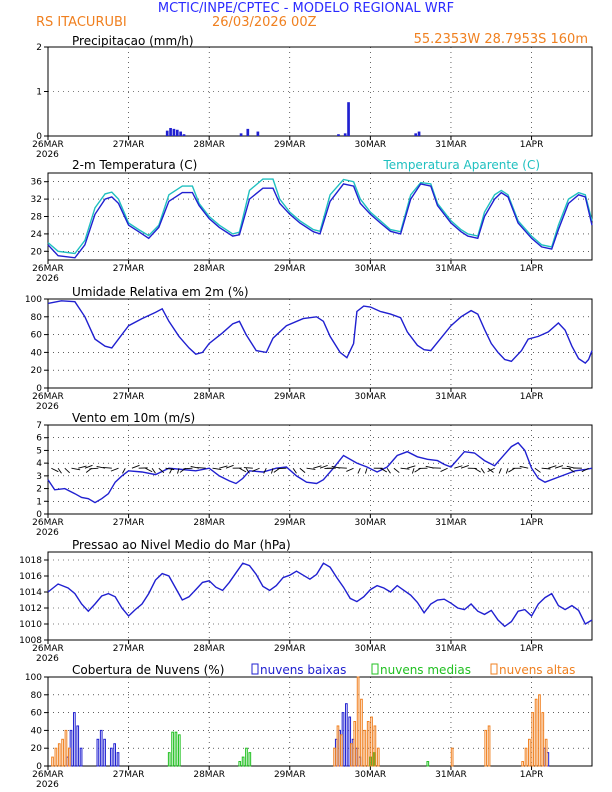 This screenshot has height=792, width=612. What do you see at coordinates (320, 343) in the screenshot?
I see `plot-frame` at bounding box center [320, 343].